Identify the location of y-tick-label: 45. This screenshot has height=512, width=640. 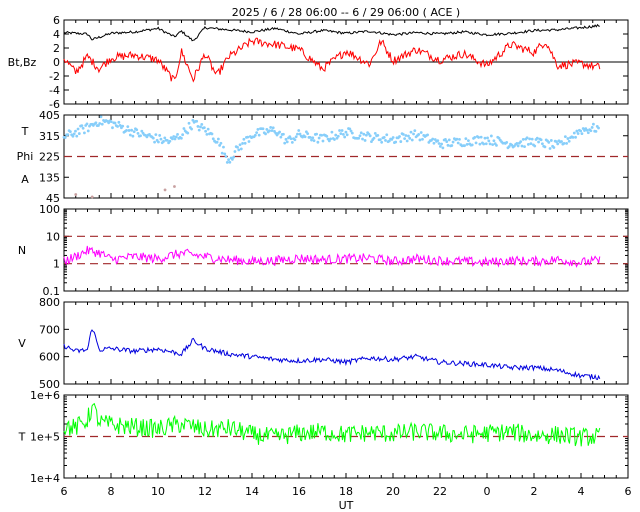
(53, 198).